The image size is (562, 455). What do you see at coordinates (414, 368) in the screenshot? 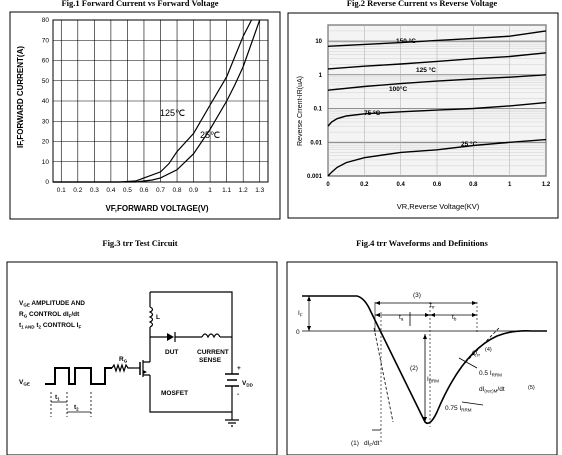
I see `fig4-label2: (2)` at bounding box center [414, 368].